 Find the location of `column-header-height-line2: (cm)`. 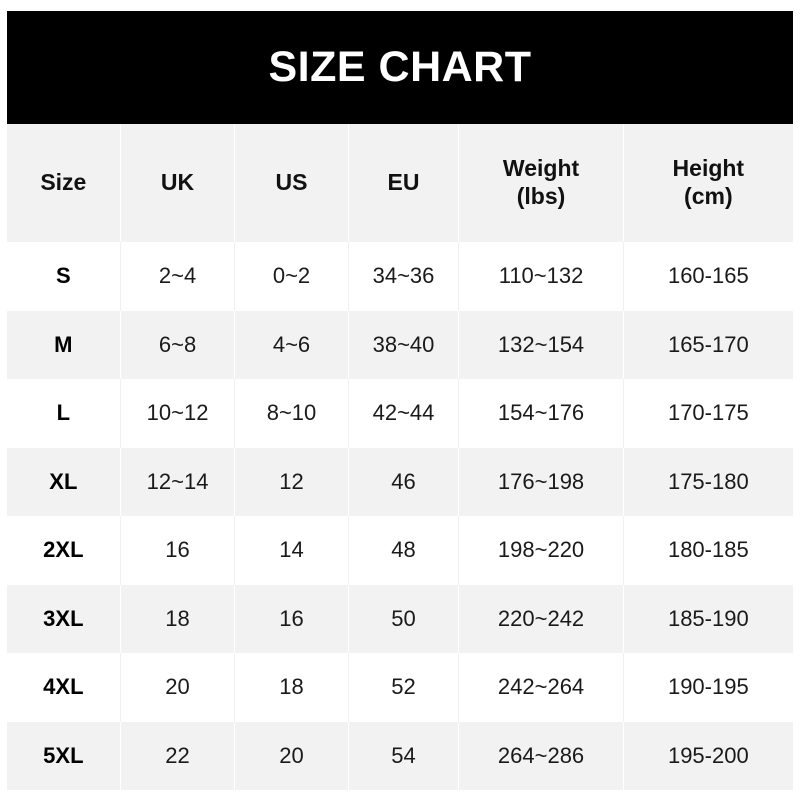

column-header-height-line2: (cm) is located at coordinates (708, 196).